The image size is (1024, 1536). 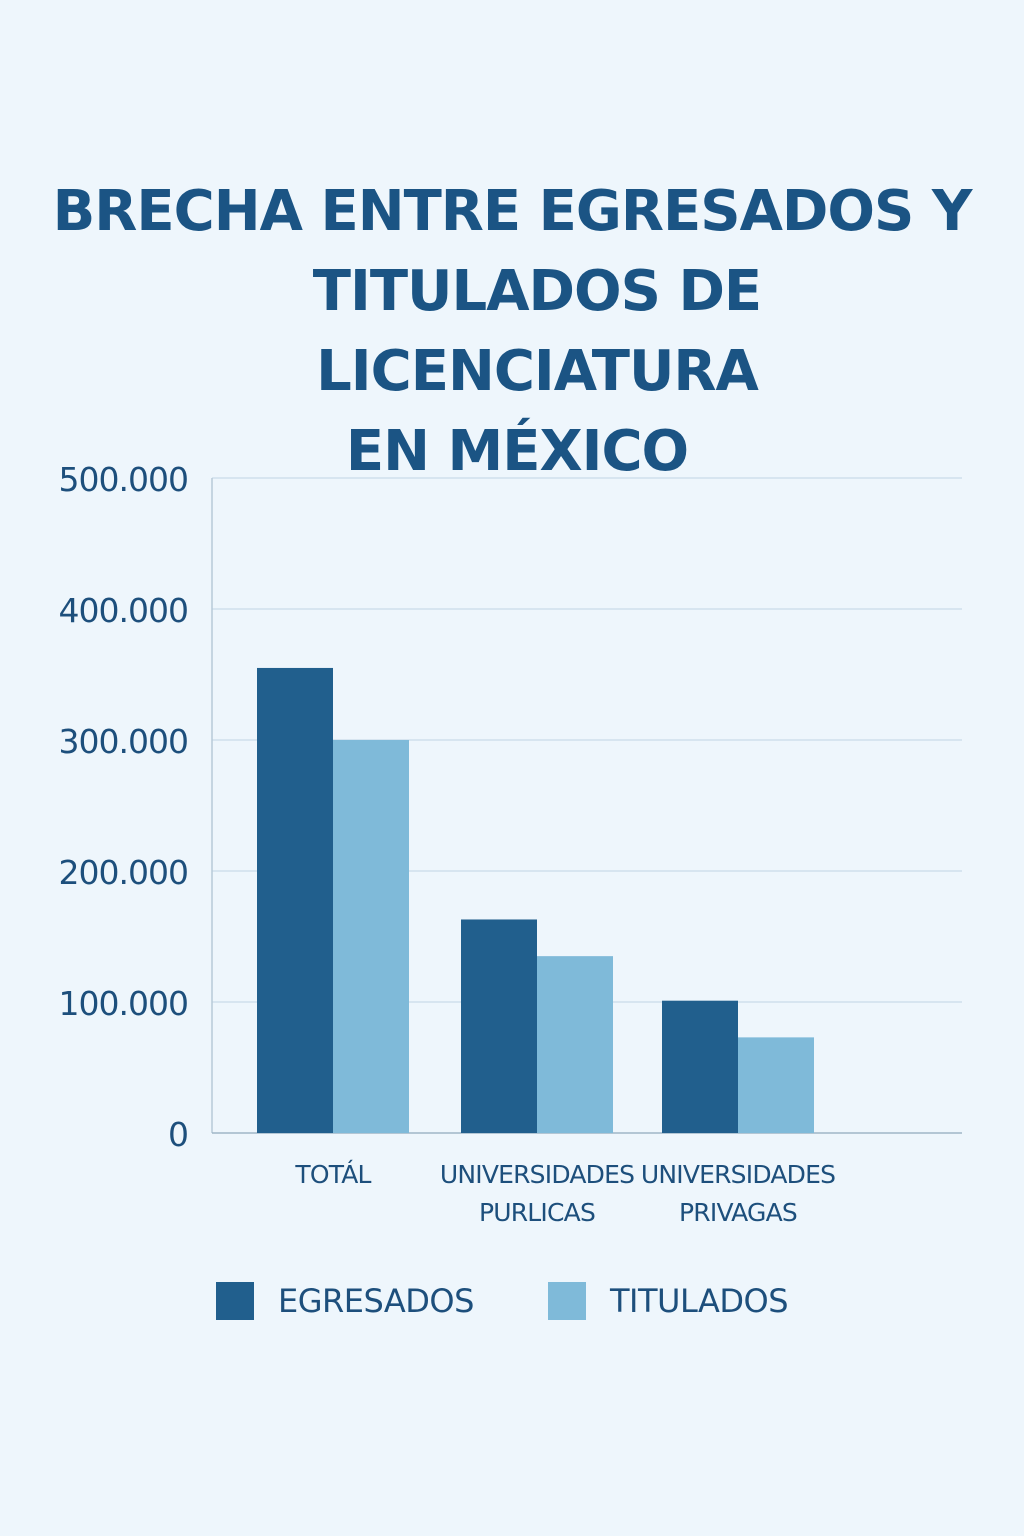 I want to click on legend-swatch-titulados, so click(x=567, y=1301).